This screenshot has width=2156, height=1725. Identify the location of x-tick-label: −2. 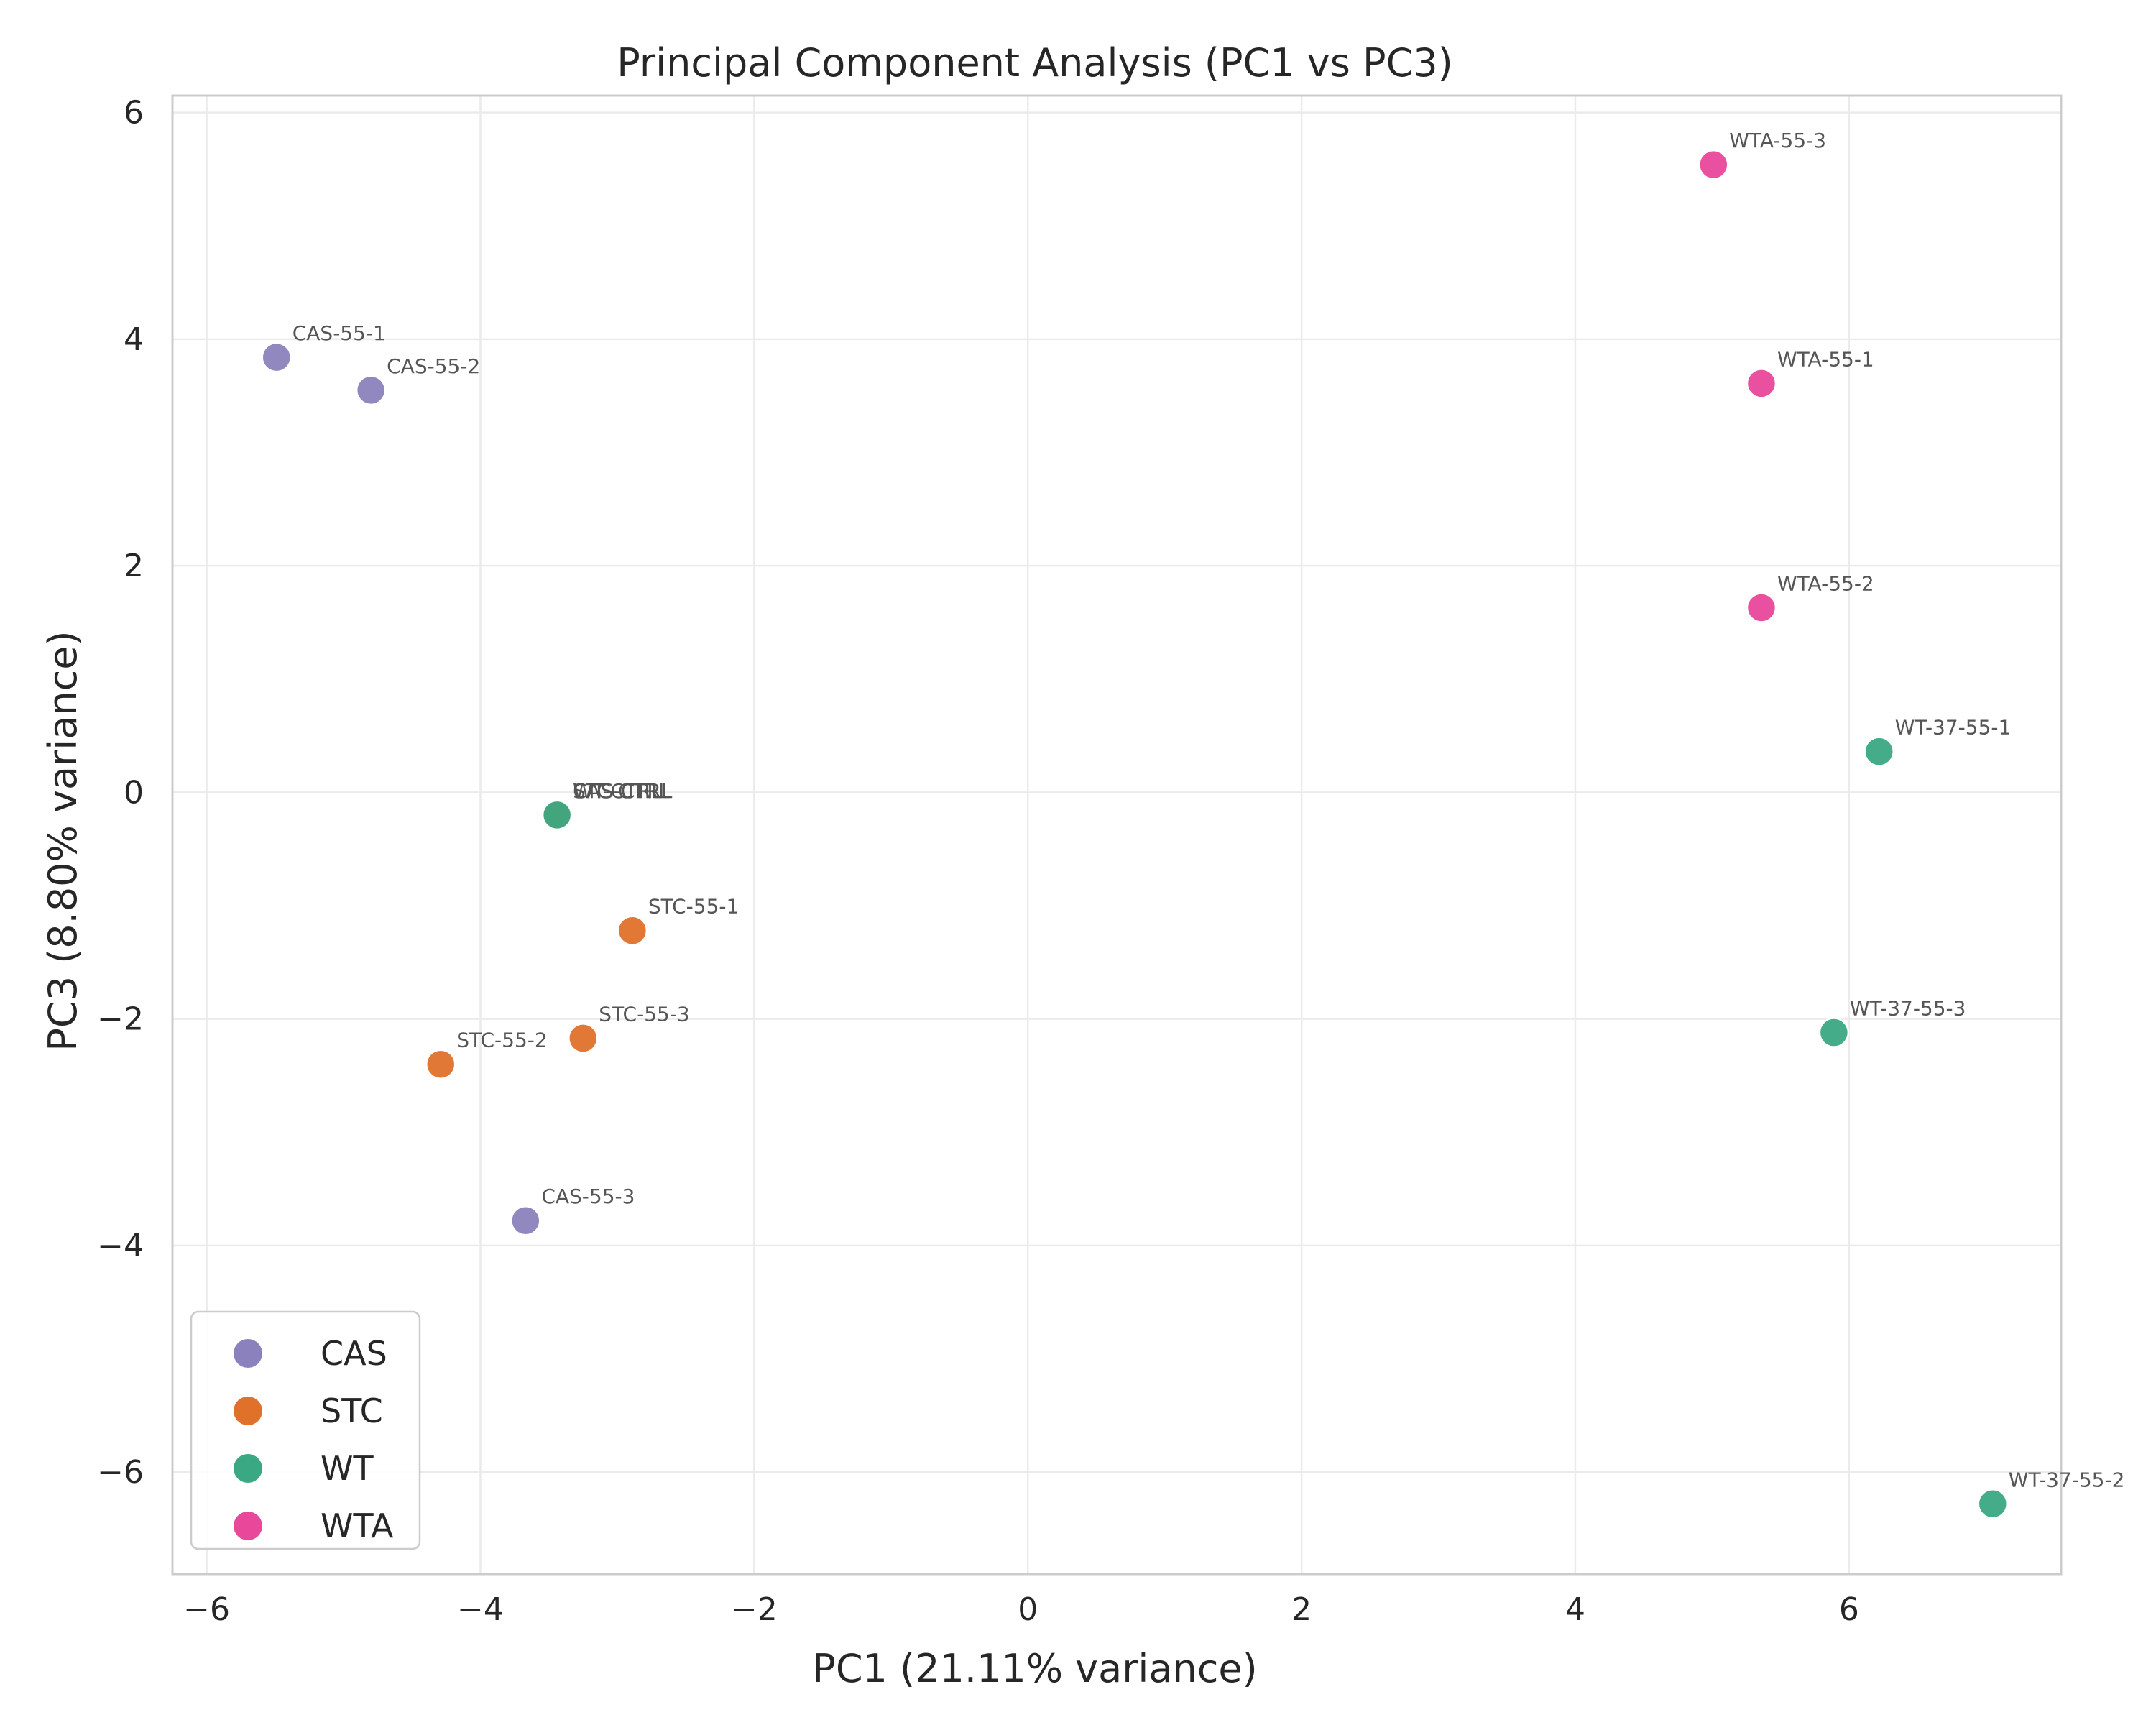
(754, 1609).